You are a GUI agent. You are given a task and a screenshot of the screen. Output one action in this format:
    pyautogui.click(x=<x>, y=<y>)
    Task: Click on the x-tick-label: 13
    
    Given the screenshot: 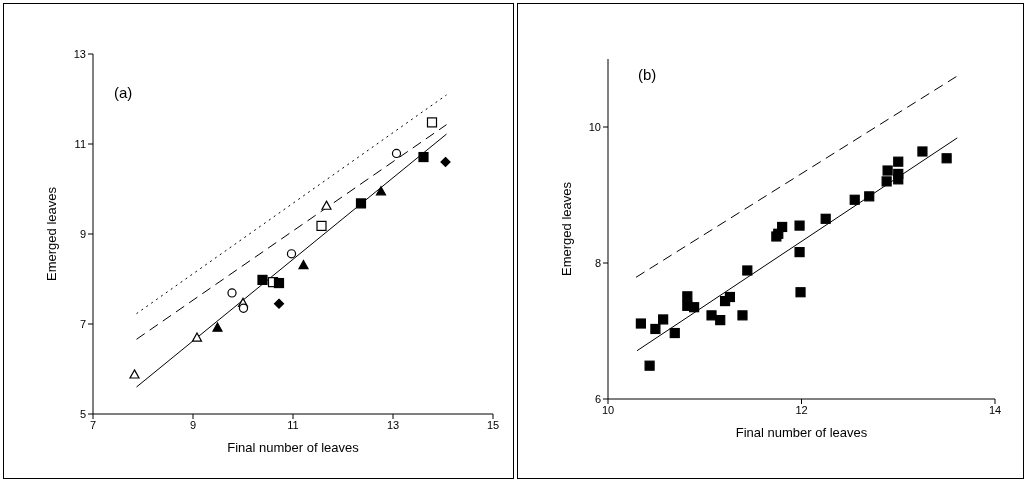 What is the action you would take?
    pyautogui.click(x=393, y=424)
    